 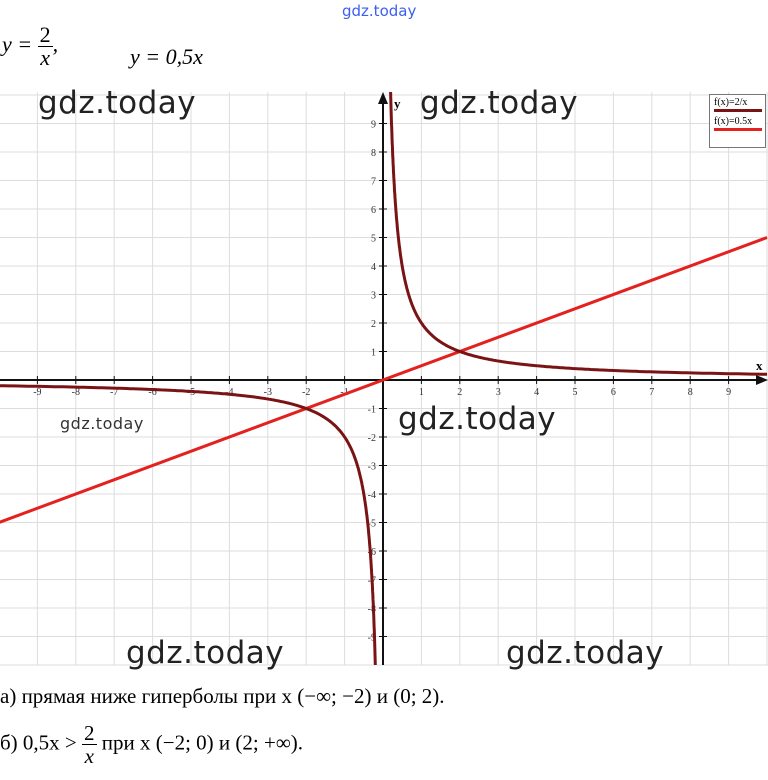 I want to click on x-tick-label: 2, so click(x=459, y=392).